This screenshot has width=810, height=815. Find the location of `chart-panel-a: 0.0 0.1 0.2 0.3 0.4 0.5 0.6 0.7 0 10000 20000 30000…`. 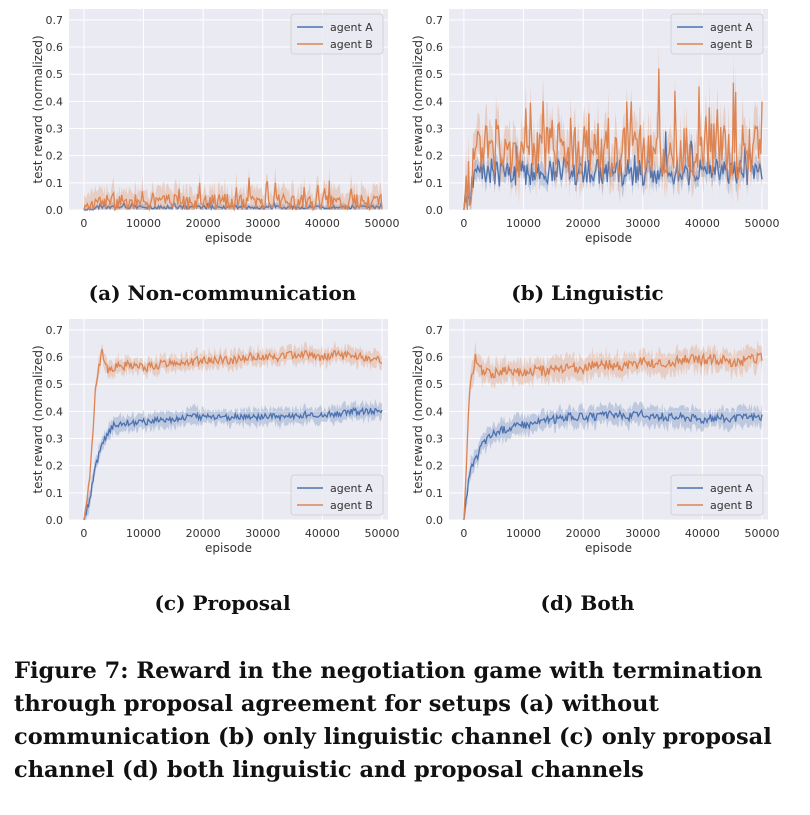

chart-panel-a: 0.0 0.1 0.2 0.3 0.4 0.5 0.6 0.7 0 10000 20000 30000… is located at coordinates (207, 130).